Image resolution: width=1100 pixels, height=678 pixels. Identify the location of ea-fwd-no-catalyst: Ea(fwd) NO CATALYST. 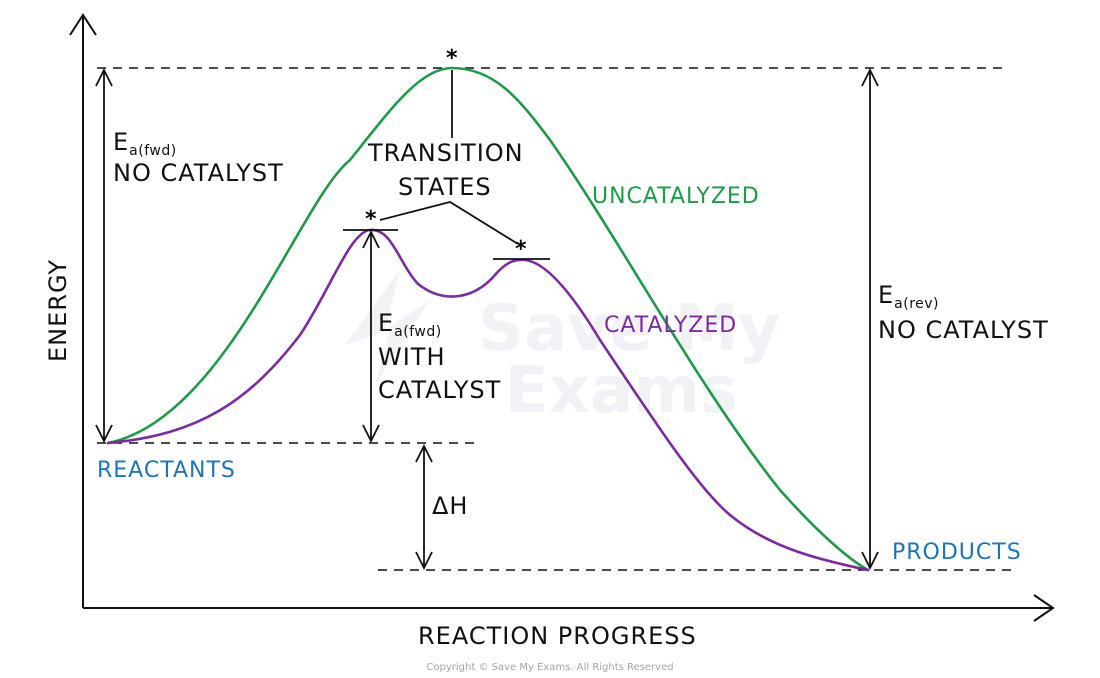
(189, 255).